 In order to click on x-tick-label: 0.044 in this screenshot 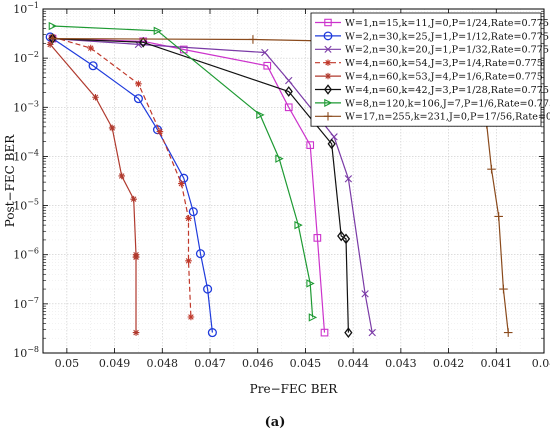, I will do `click(353, 363)`.